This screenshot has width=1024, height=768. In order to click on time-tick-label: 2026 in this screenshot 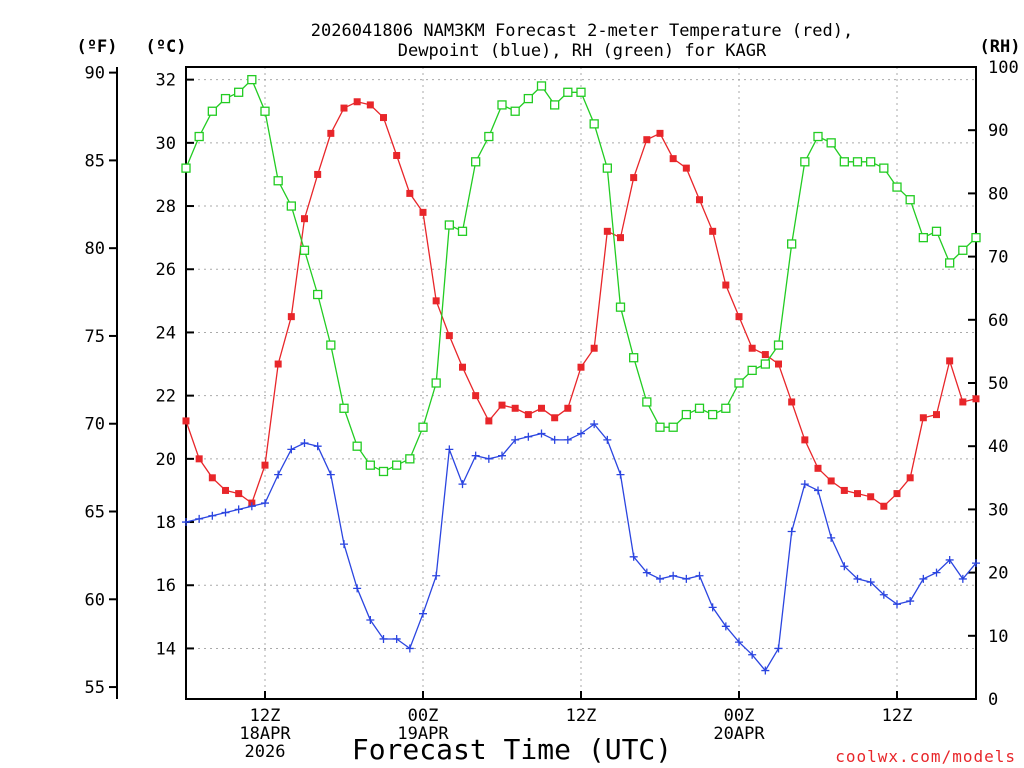, I will do `click(265, 752)`.